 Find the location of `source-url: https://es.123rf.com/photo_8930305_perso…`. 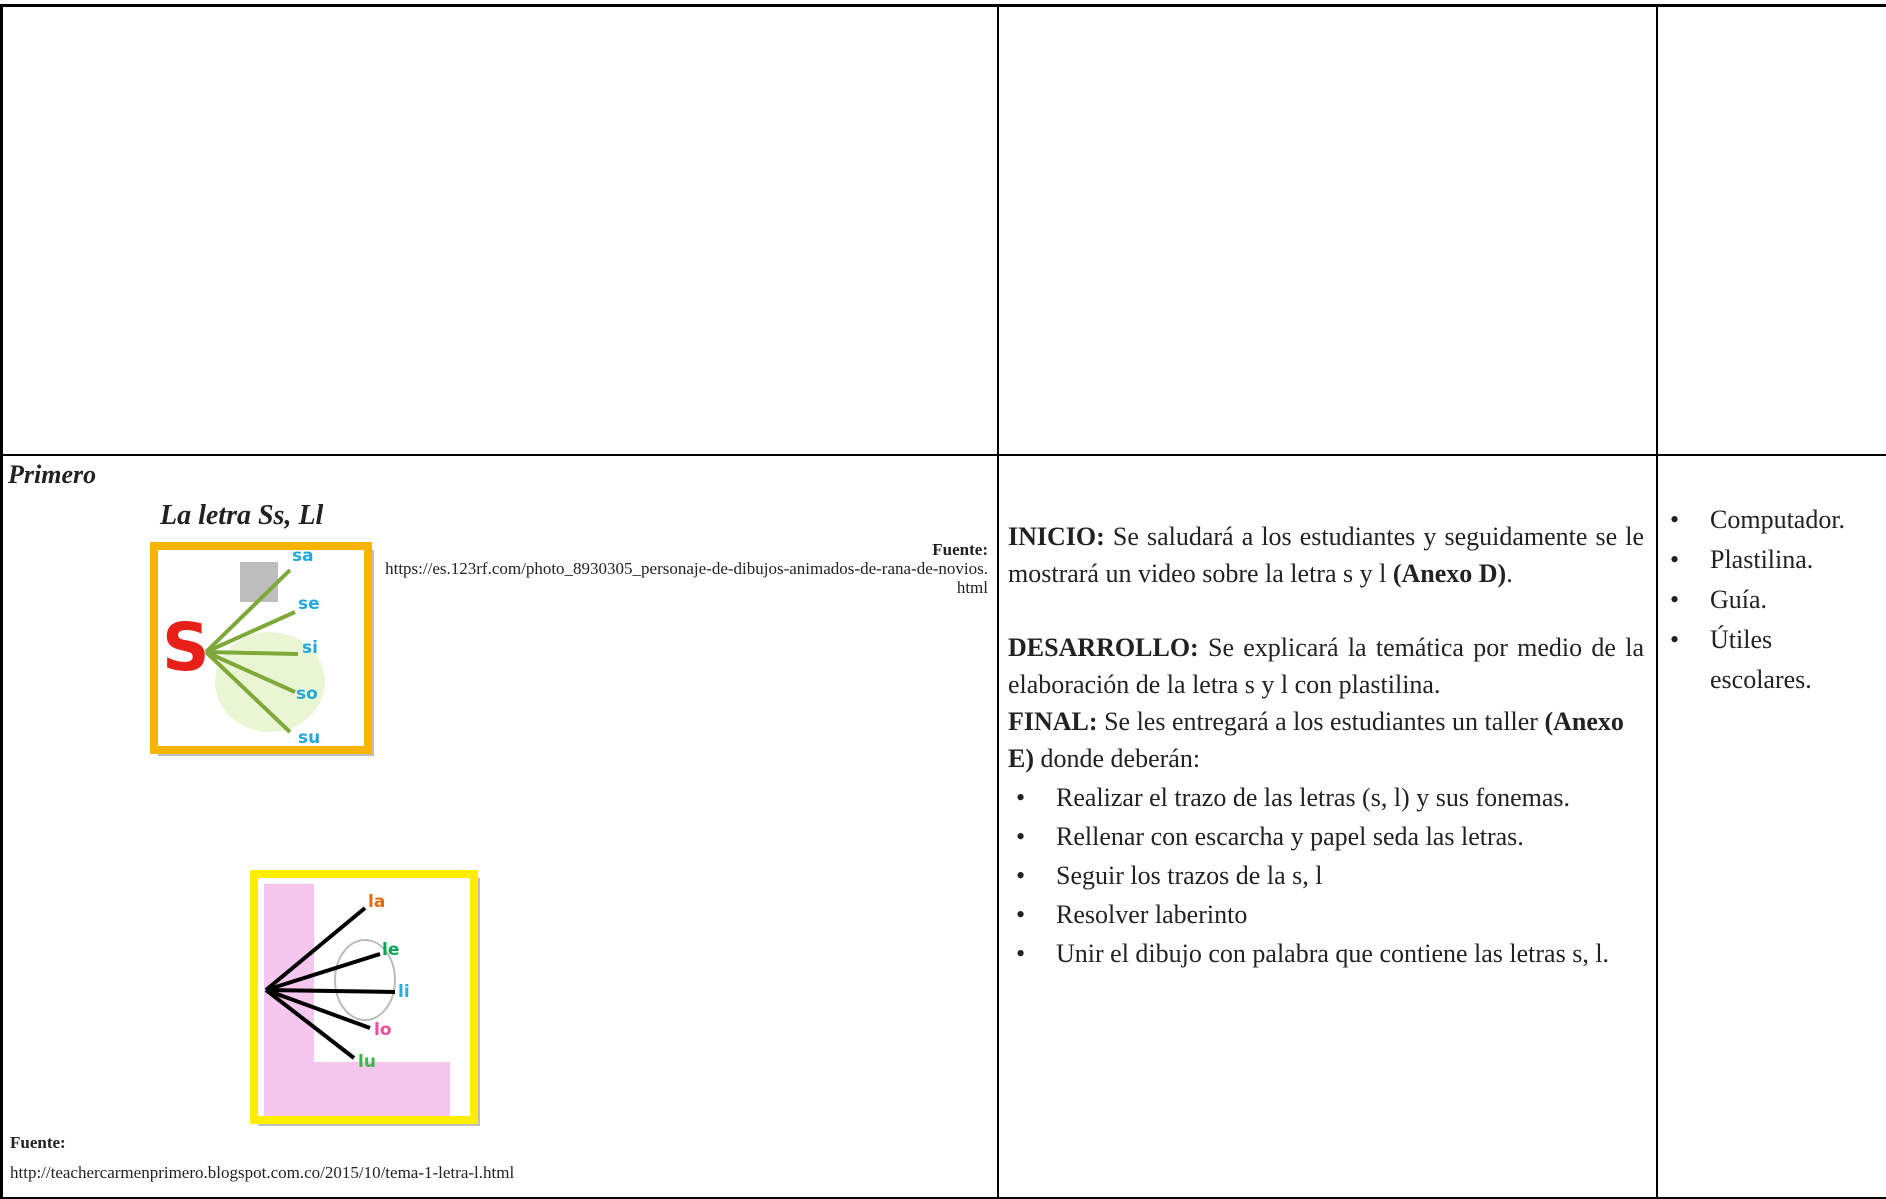

source-url: https://es.123rf.com/photo_8930305_perso… is located at coordinates (686, 578).